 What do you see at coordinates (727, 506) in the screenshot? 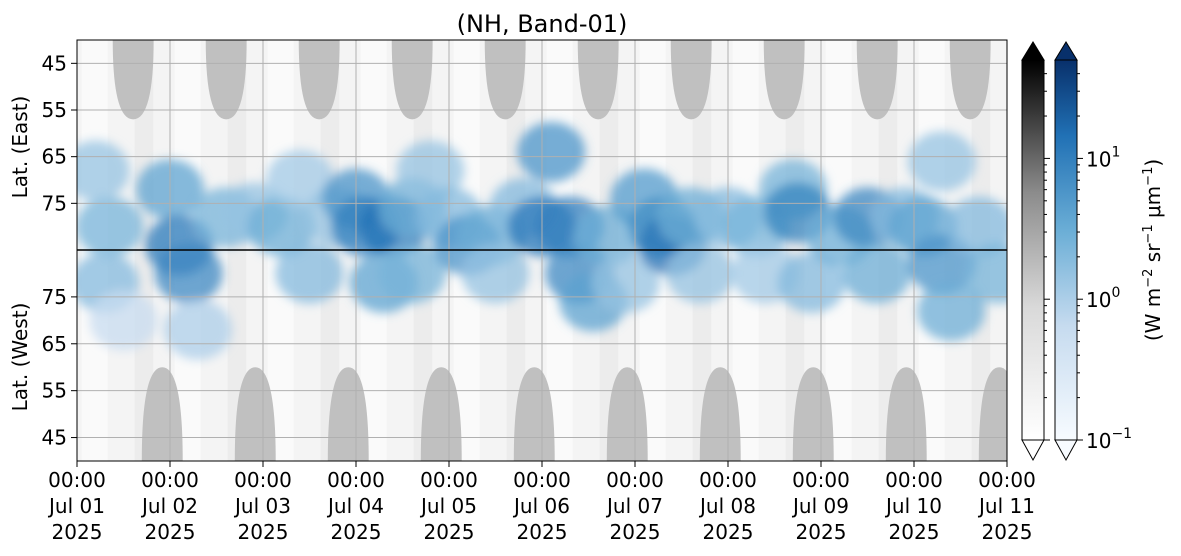
I see `x-tick-date: Jul 08` at bounding box center [727, 506].